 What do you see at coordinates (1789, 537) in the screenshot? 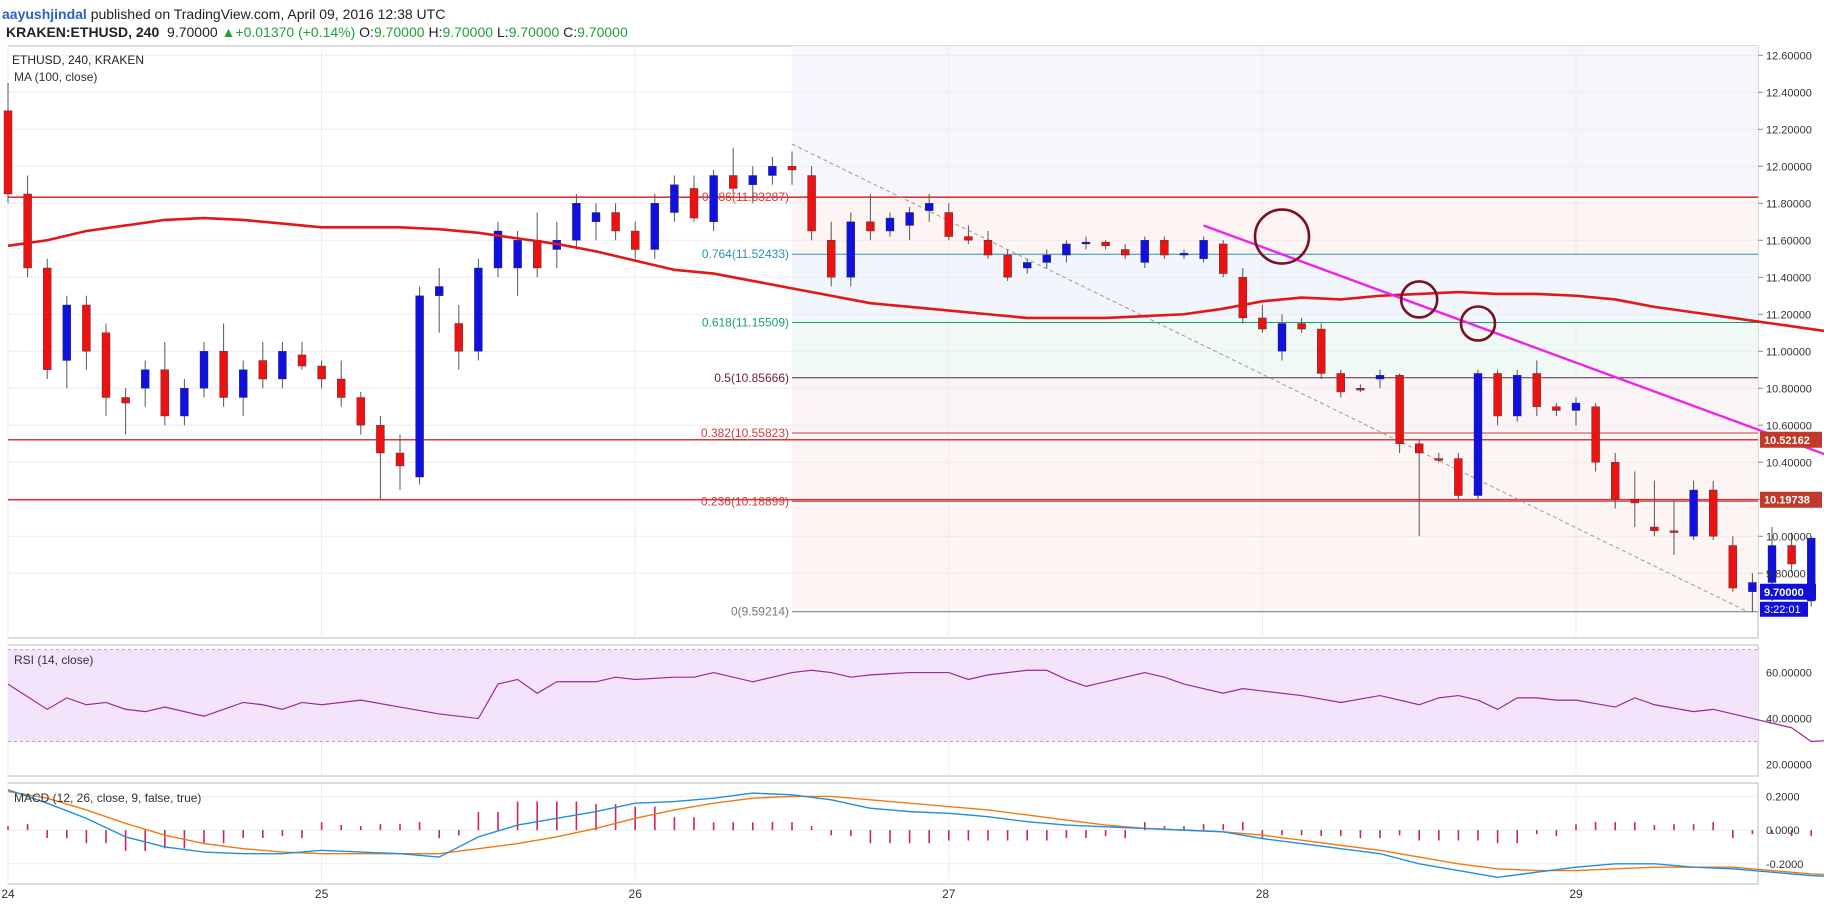
I see `y-tick-label: 10.00000` at bounding box center [1789, 537].